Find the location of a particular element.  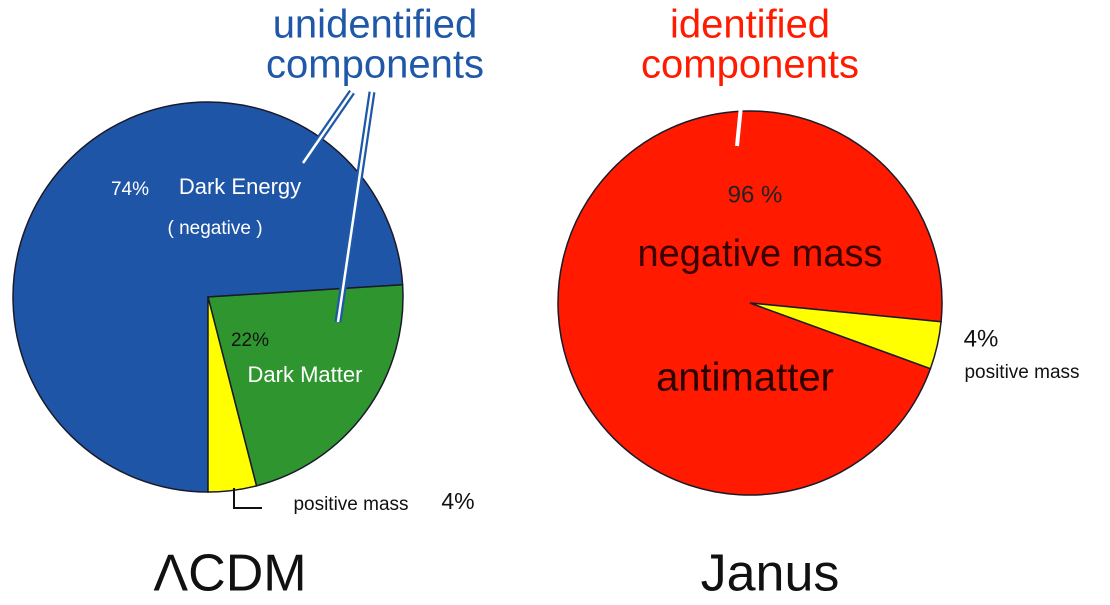

category-label: negative mass is located at coordinates (759, 254).